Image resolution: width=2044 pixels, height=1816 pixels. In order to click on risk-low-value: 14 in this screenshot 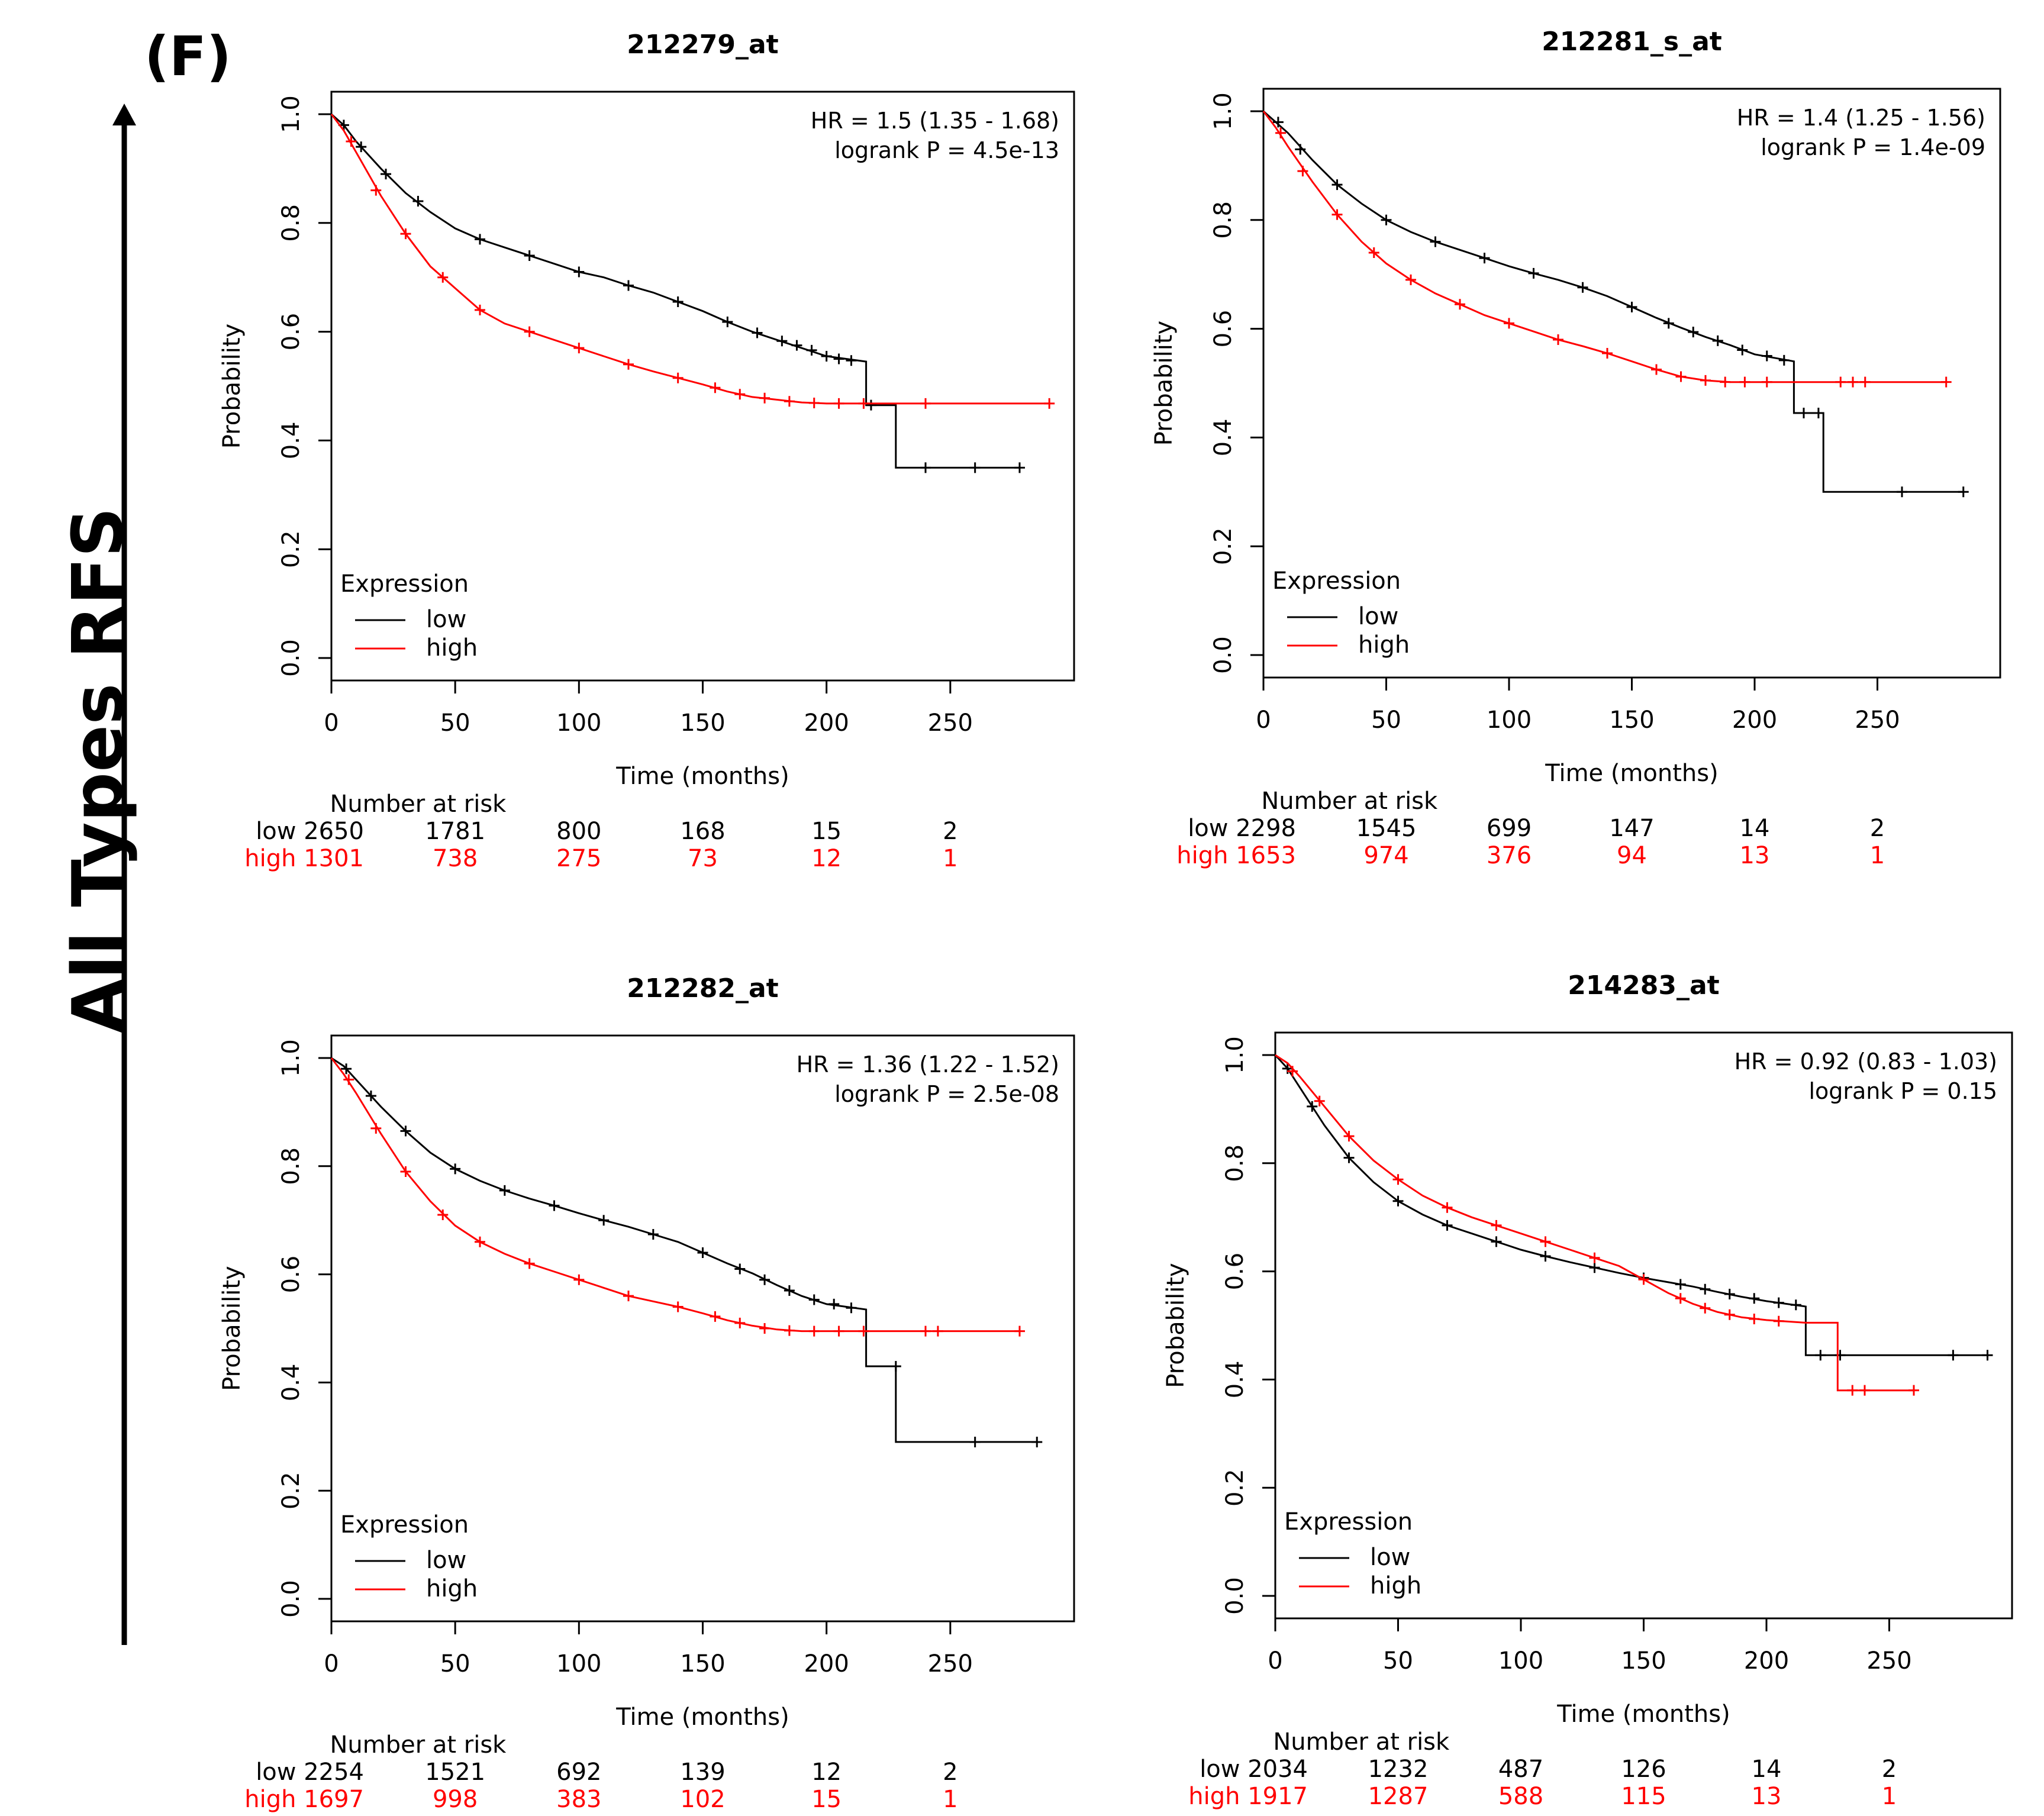, I will do `click(1767, 1769)`.